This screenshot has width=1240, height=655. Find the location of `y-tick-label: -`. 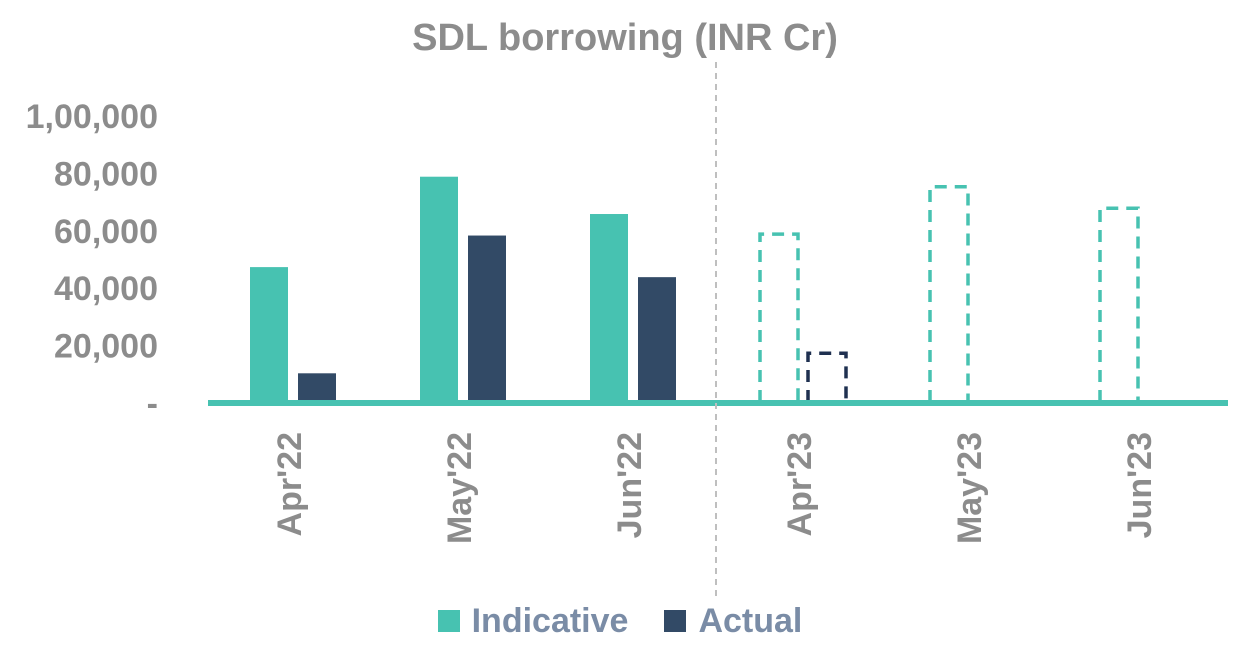

y-tick-label: - is located at coordinates (152, 404).